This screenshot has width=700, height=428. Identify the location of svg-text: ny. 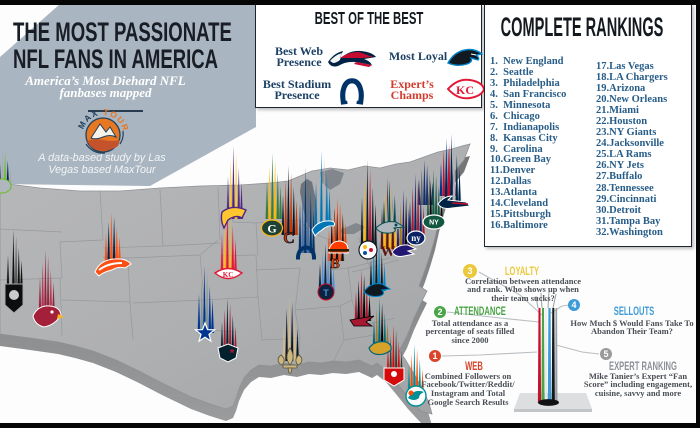
(416, 238).